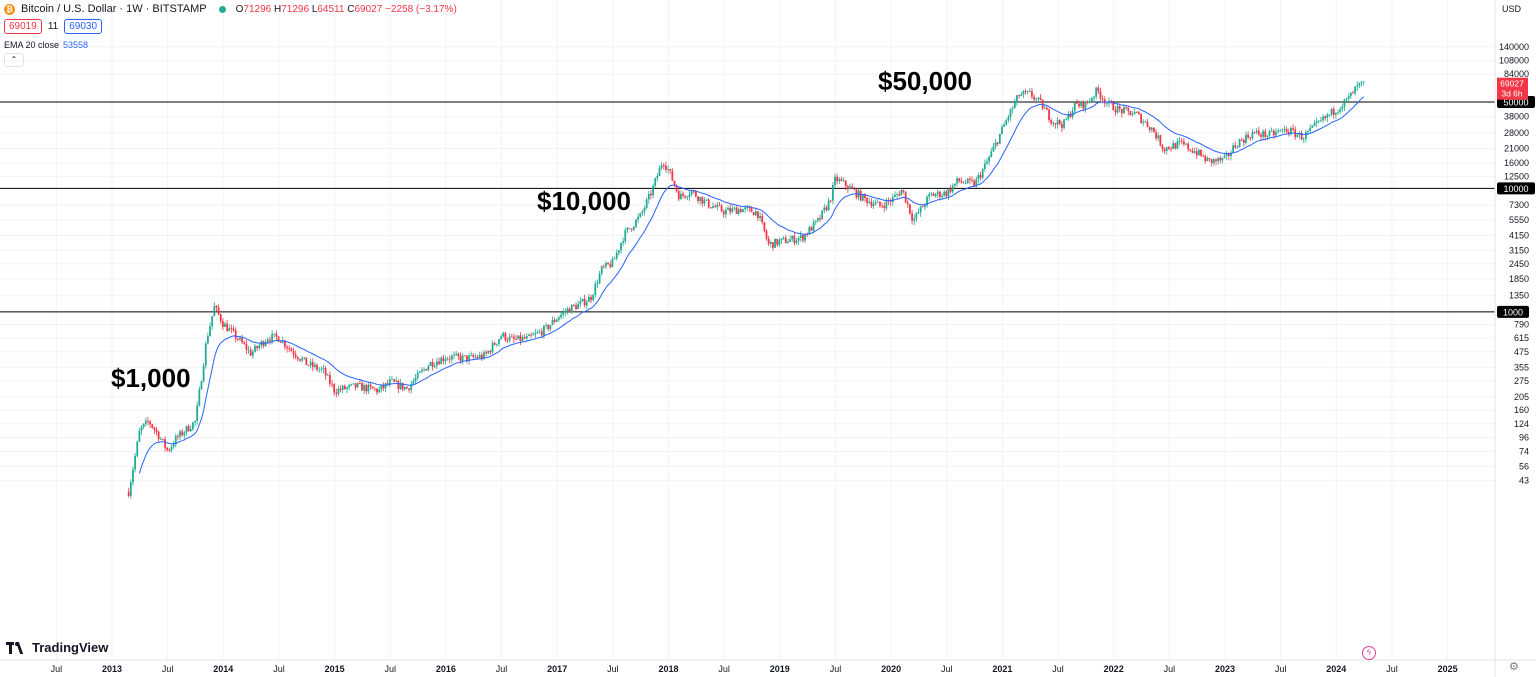 This screenshot has height=677, width=1536. Describe the element at coordinates (46, 45) in the screenshot. I see `ema-legend: EMA 20 close 53558` at that location.